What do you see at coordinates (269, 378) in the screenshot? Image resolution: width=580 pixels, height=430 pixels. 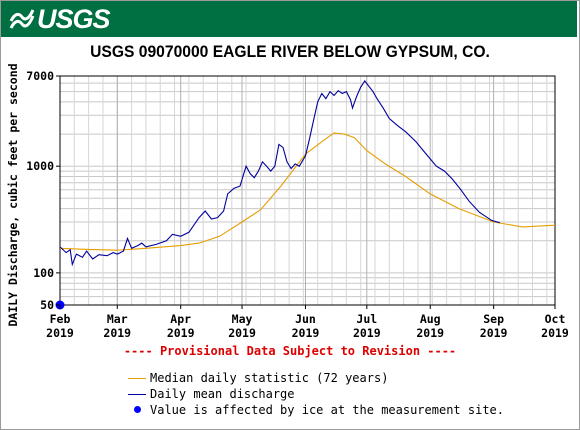 I see `legend-median-label: Median daily statistic (72 years)` at bounding box center [269, 378].